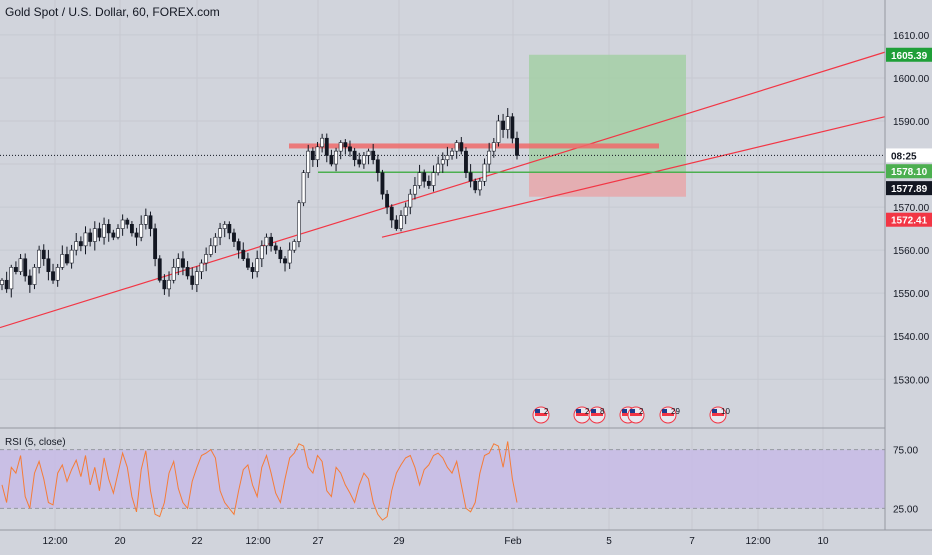  I want to click on time-axis-label: 20, so click(120, 541).